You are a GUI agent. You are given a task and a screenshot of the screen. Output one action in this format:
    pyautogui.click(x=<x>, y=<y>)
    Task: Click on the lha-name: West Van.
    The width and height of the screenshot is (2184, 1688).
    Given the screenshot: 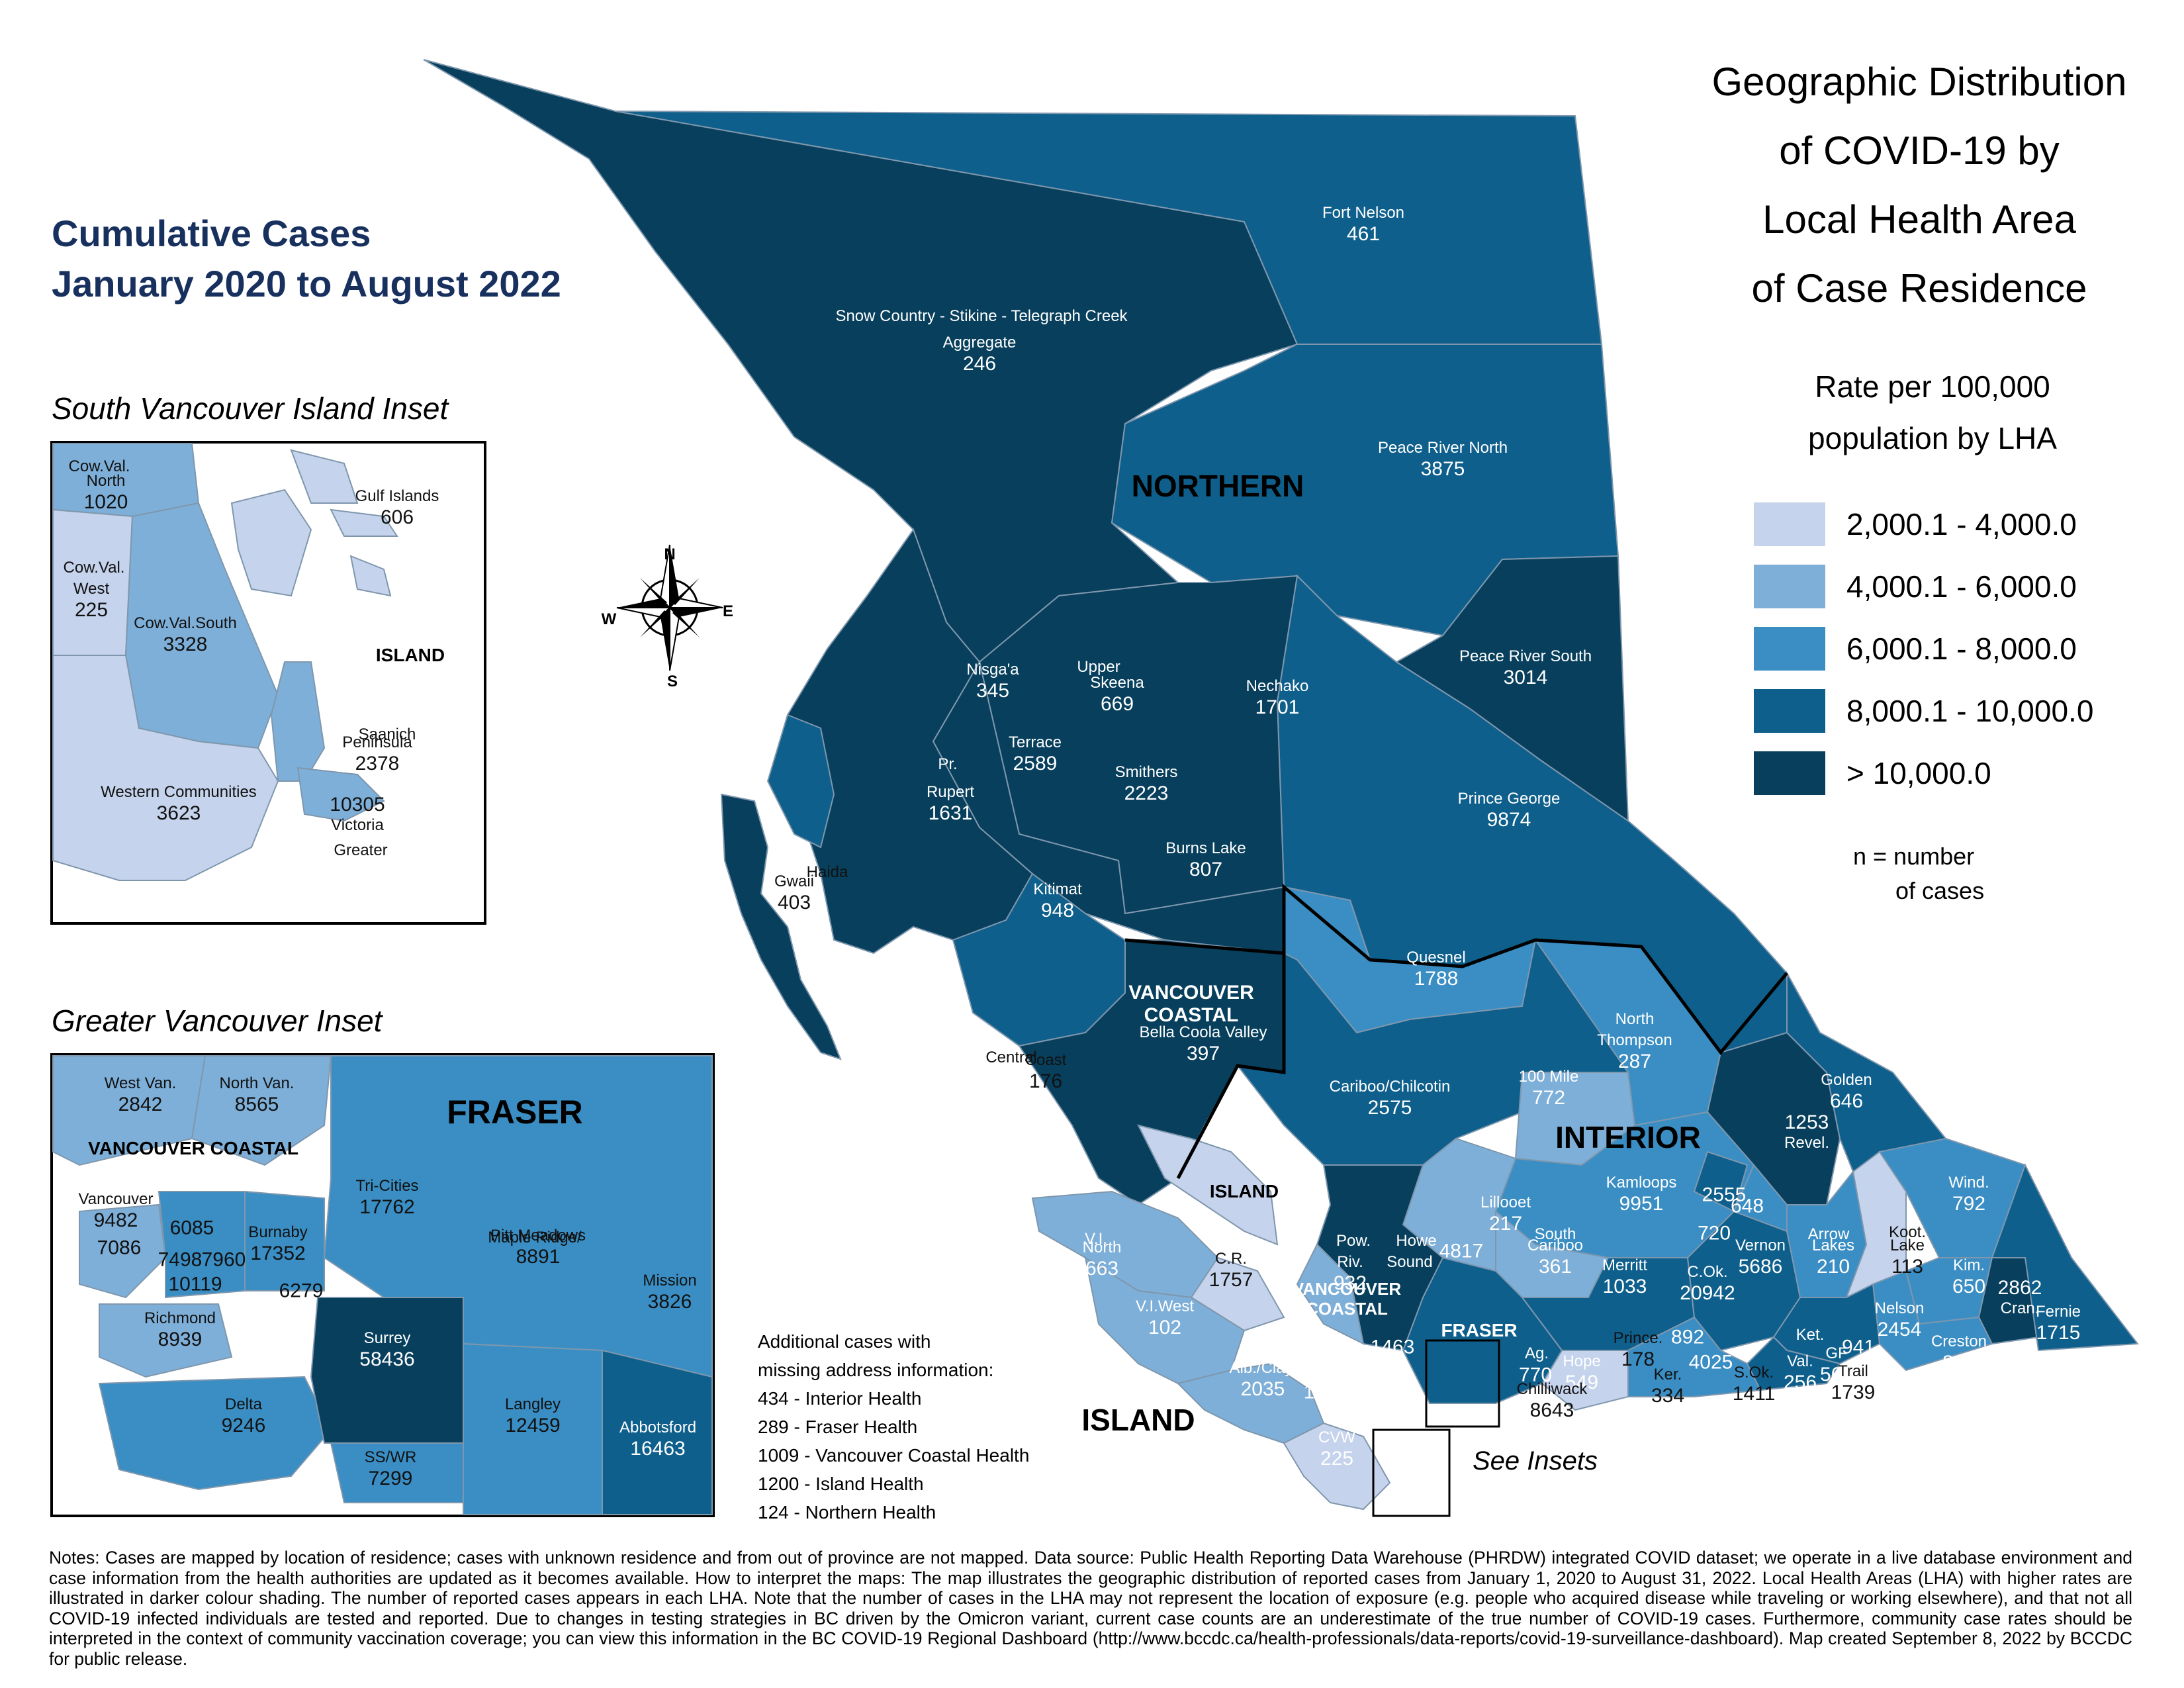 What is the action you would take?
    pyautogui.click(x=140, y=1083)
    